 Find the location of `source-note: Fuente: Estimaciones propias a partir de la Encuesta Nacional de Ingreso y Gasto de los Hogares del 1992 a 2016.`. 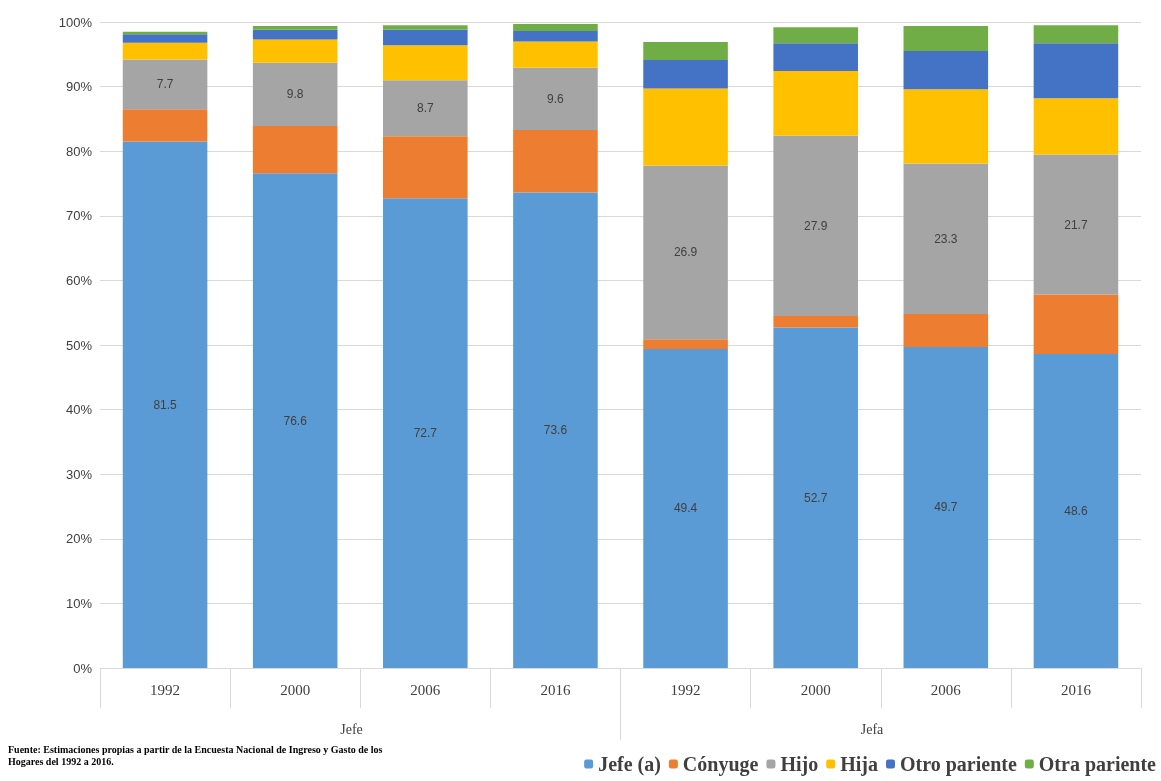

source-note: Fuente: Estimaciones propias a partir de la Encuesta Nacional de Ingreso y Gasto de los Hogares del 1992 a 2016. is located at coordinates (196, 755).